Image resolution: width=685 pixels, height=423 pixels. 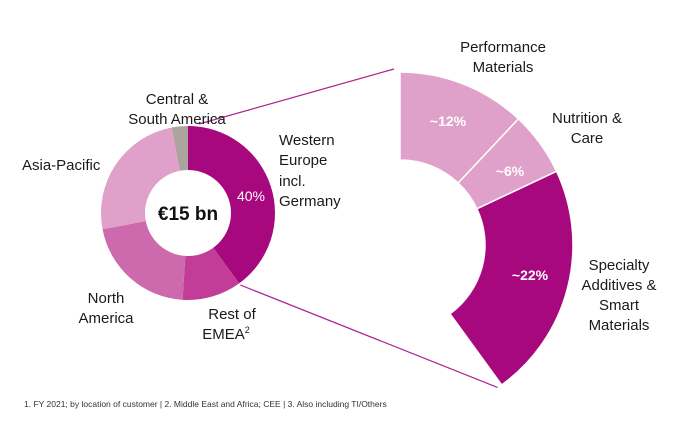 I want to click on label-line: Performance, so click(x=503, y=47).